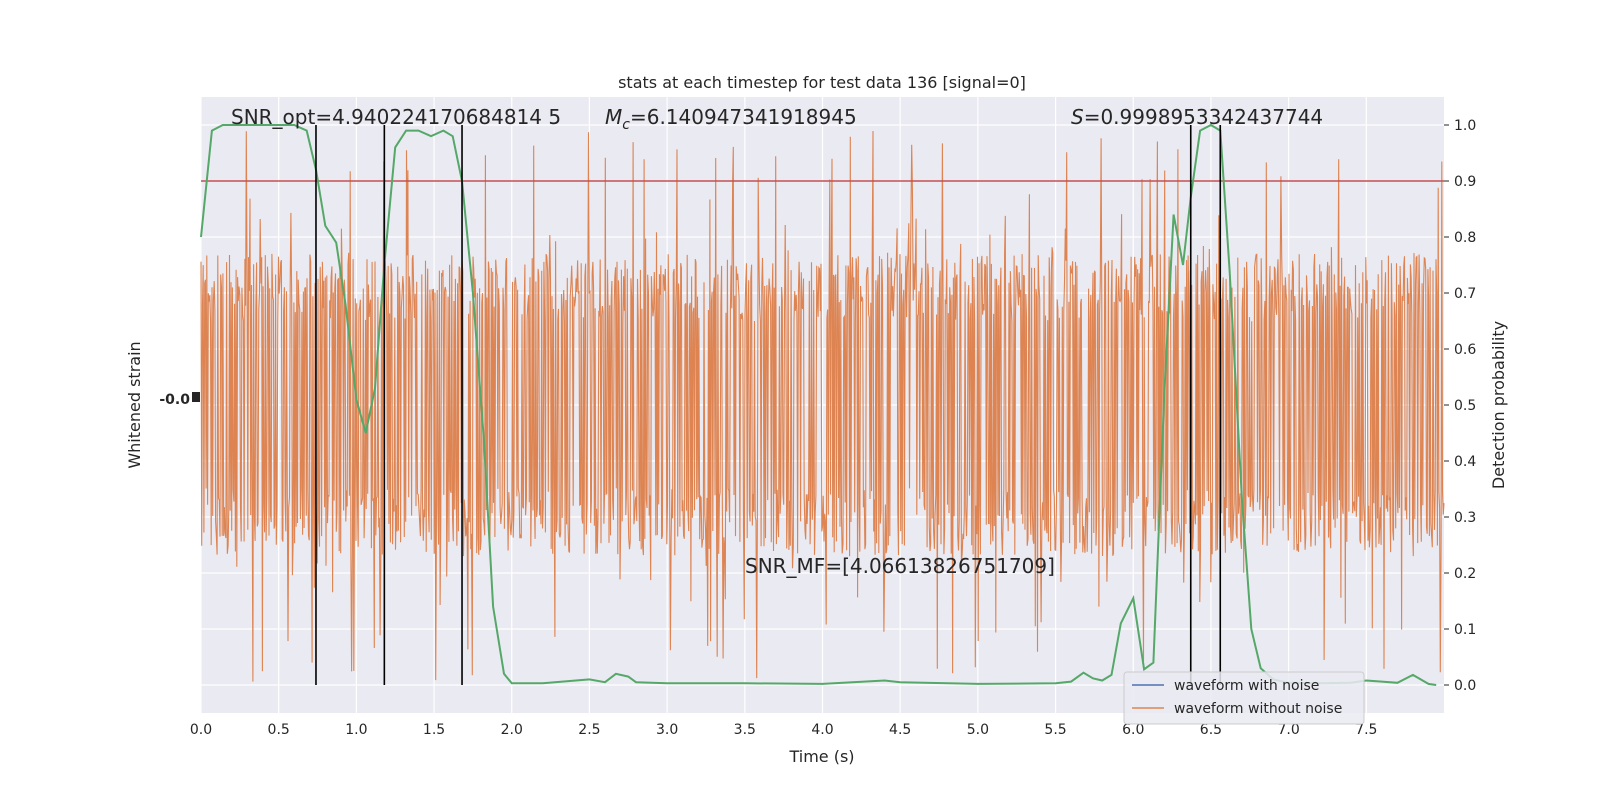  What do you see at coordinates (1465, 406) in the screenshot?
I see `y-tick-label: 0.5` at bounding box center [1465, 406].